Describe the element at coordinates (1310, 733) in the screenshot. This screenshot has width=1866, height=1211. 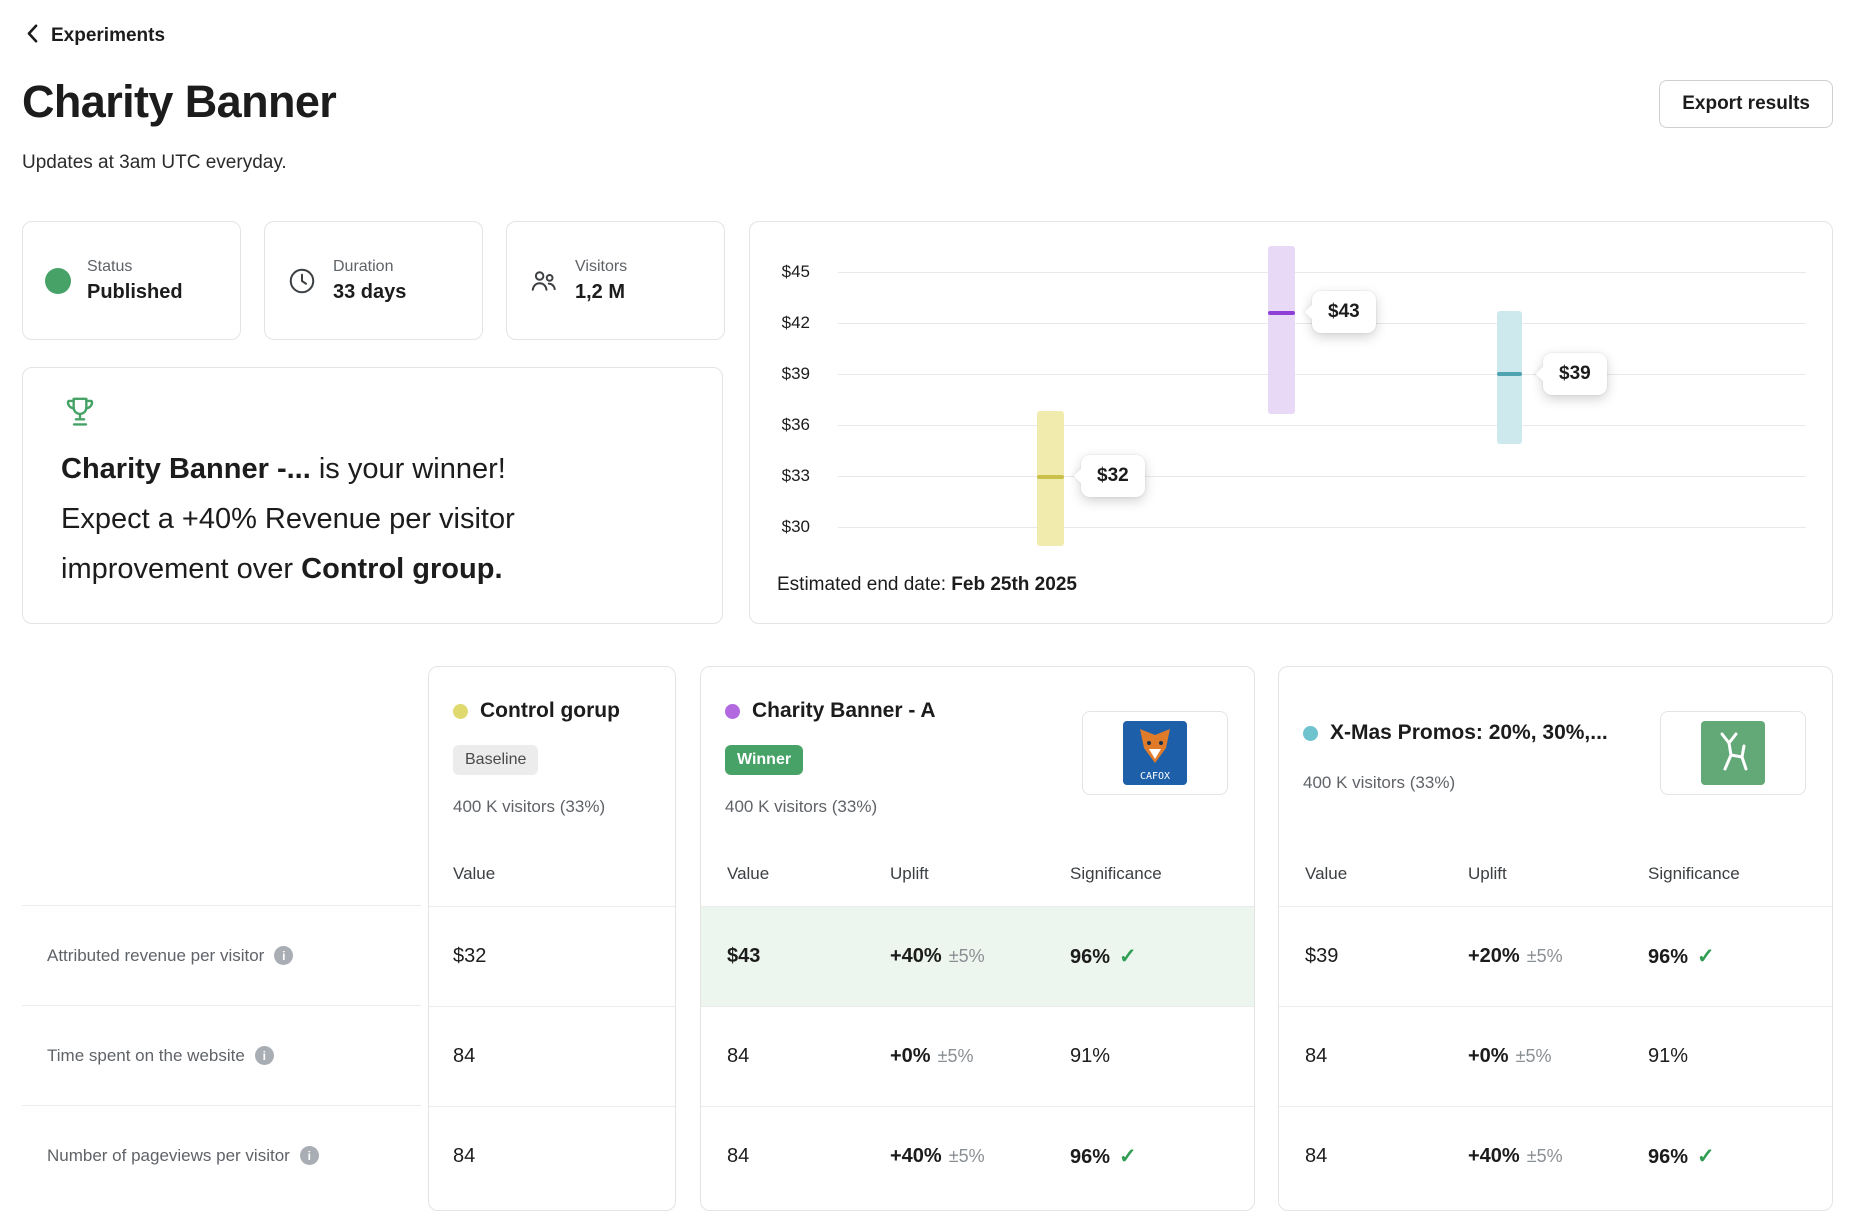
I see `xmas-color-dot-icon` at that location.